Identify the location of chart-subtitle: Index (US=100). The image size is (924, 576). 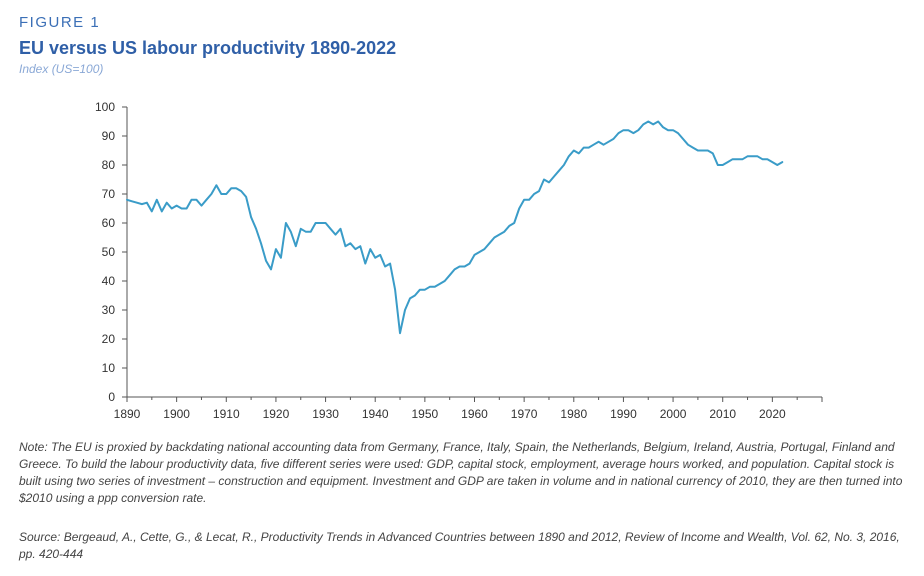
(61, 69).